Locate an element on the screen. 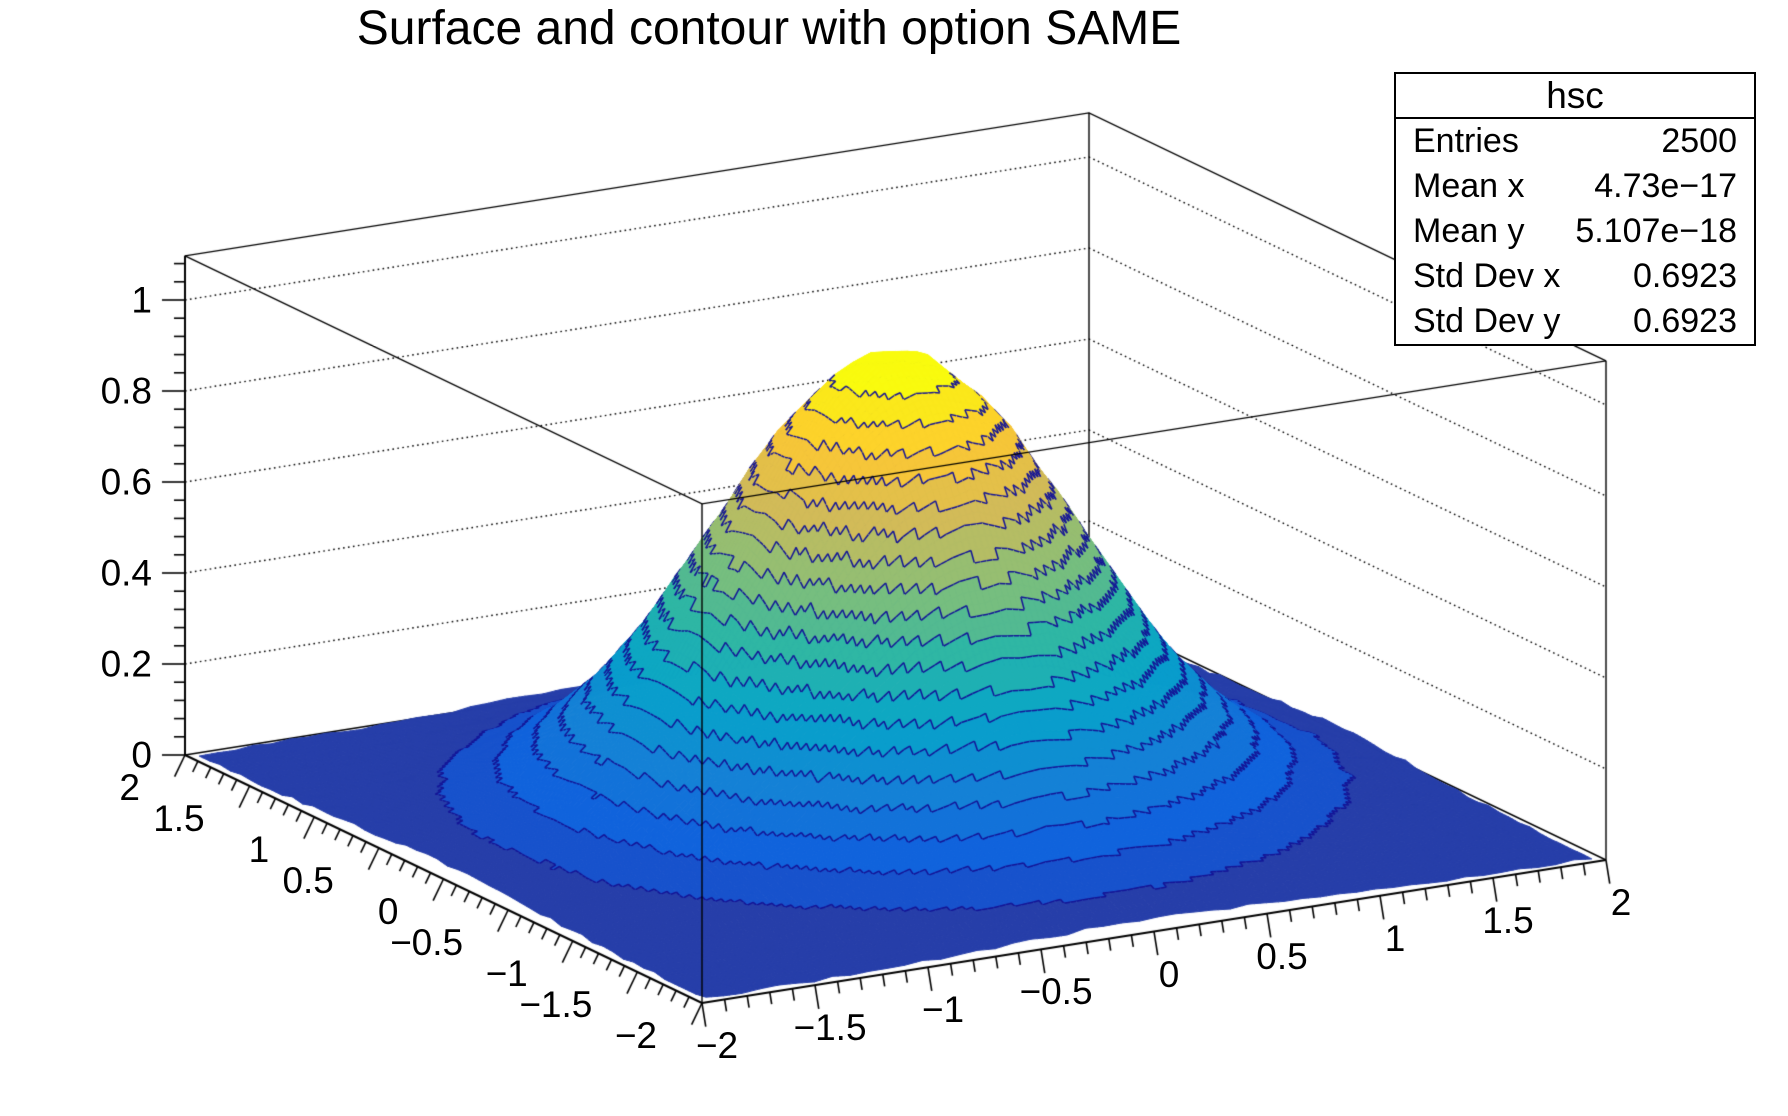 The image size is (1788, 1116). x-axis-tick-label: 1.5 is located at coordinates (1508, 920).